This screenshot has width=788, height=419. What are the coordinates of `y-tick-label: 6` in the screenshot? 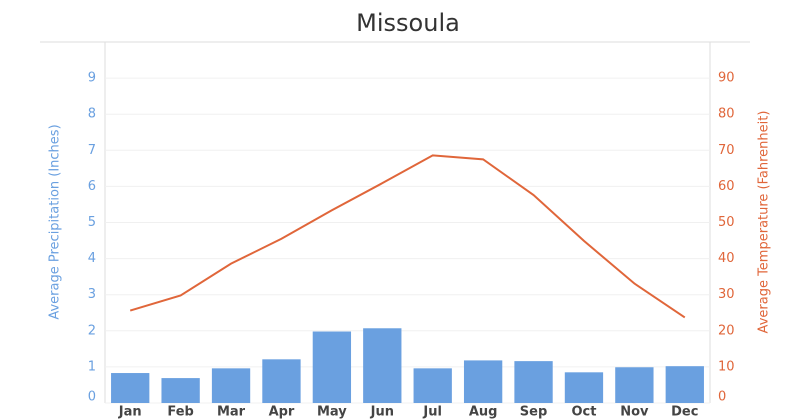 It's located at (92, 186).